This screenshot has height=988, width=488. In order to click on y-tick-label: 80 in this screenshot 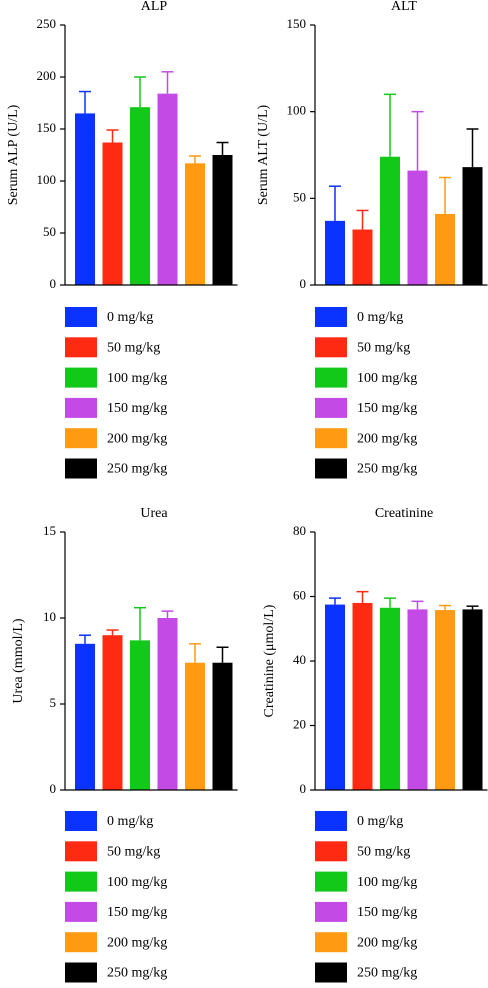, I will do `click(299, 530)`.